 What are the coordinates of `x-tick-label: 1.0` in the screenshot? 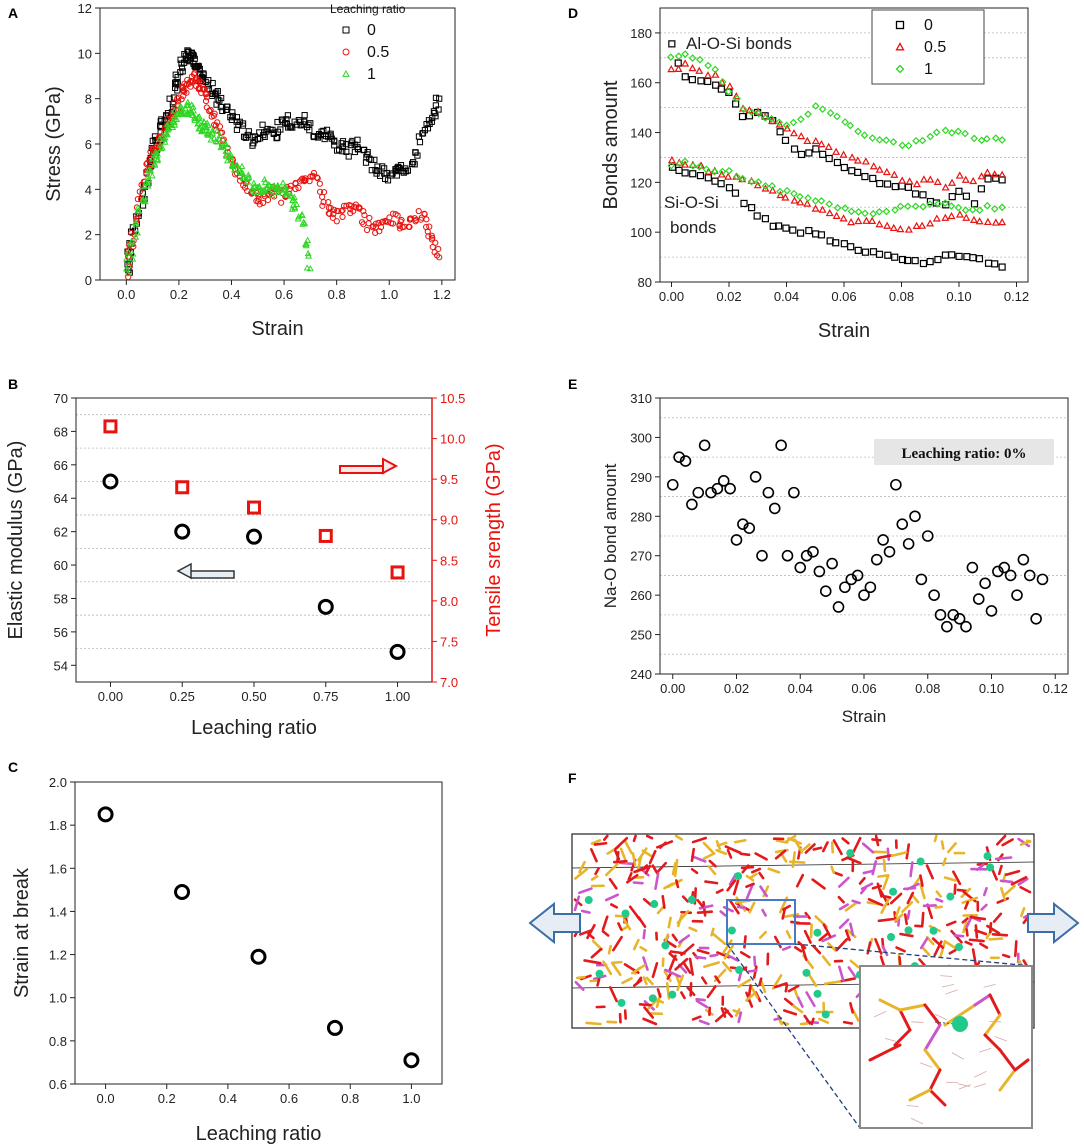 It's located at (389, 294).